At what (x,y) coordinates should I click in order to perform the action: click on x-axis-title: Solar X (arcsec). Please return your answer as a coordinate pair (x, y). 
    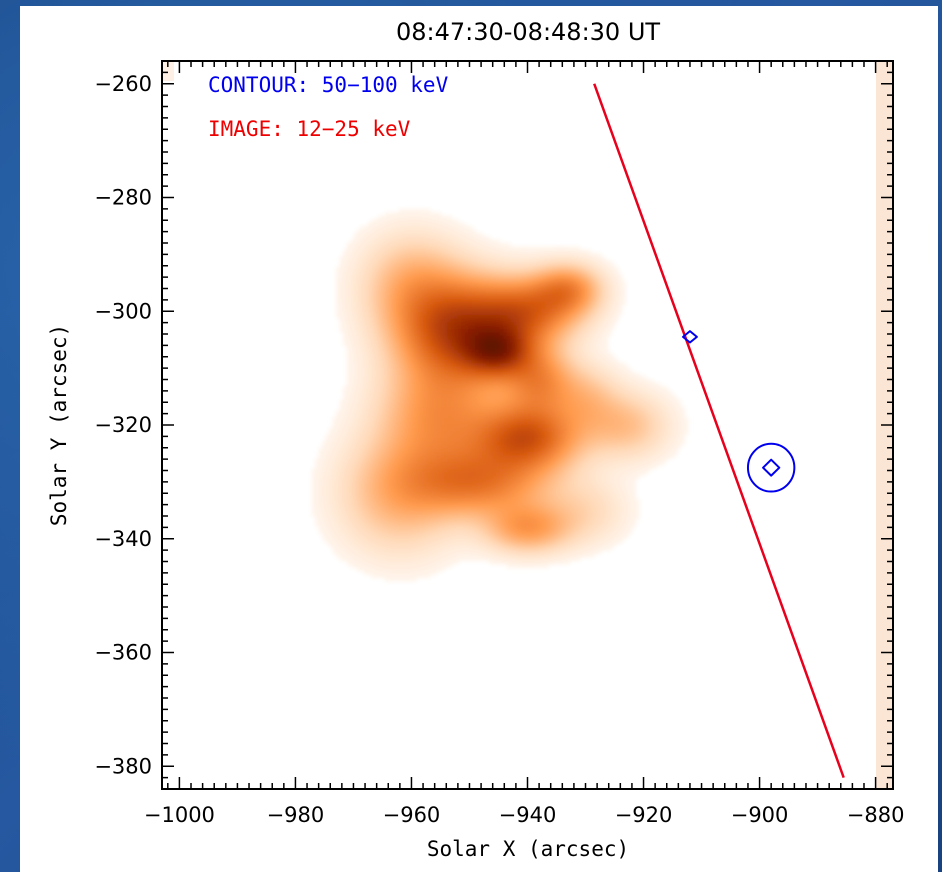
    Looking at the image, I should click on (528, 849).